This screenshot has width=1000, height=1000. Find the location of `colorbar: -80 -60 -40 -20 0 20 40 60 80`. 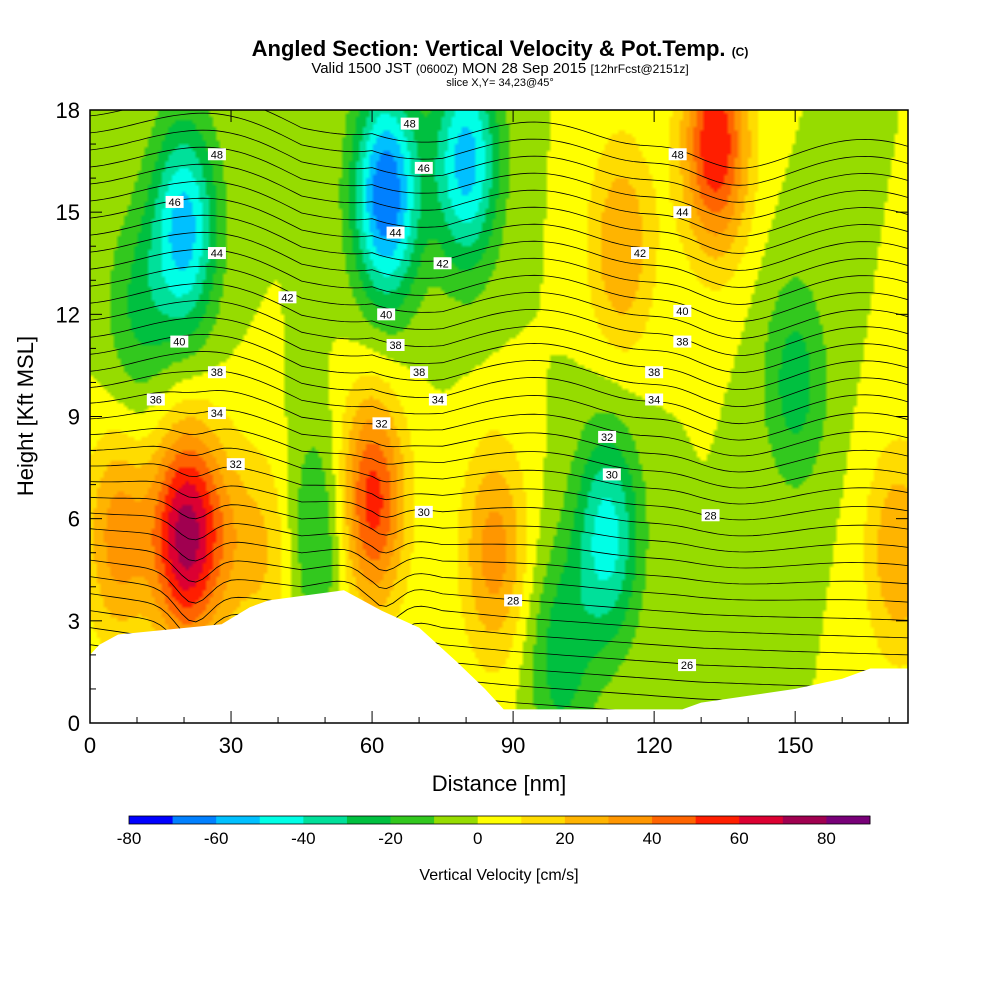

colorbar: -80 -60 -40 -20 0 20 40 60 80 is located at coordinates (494, 831).